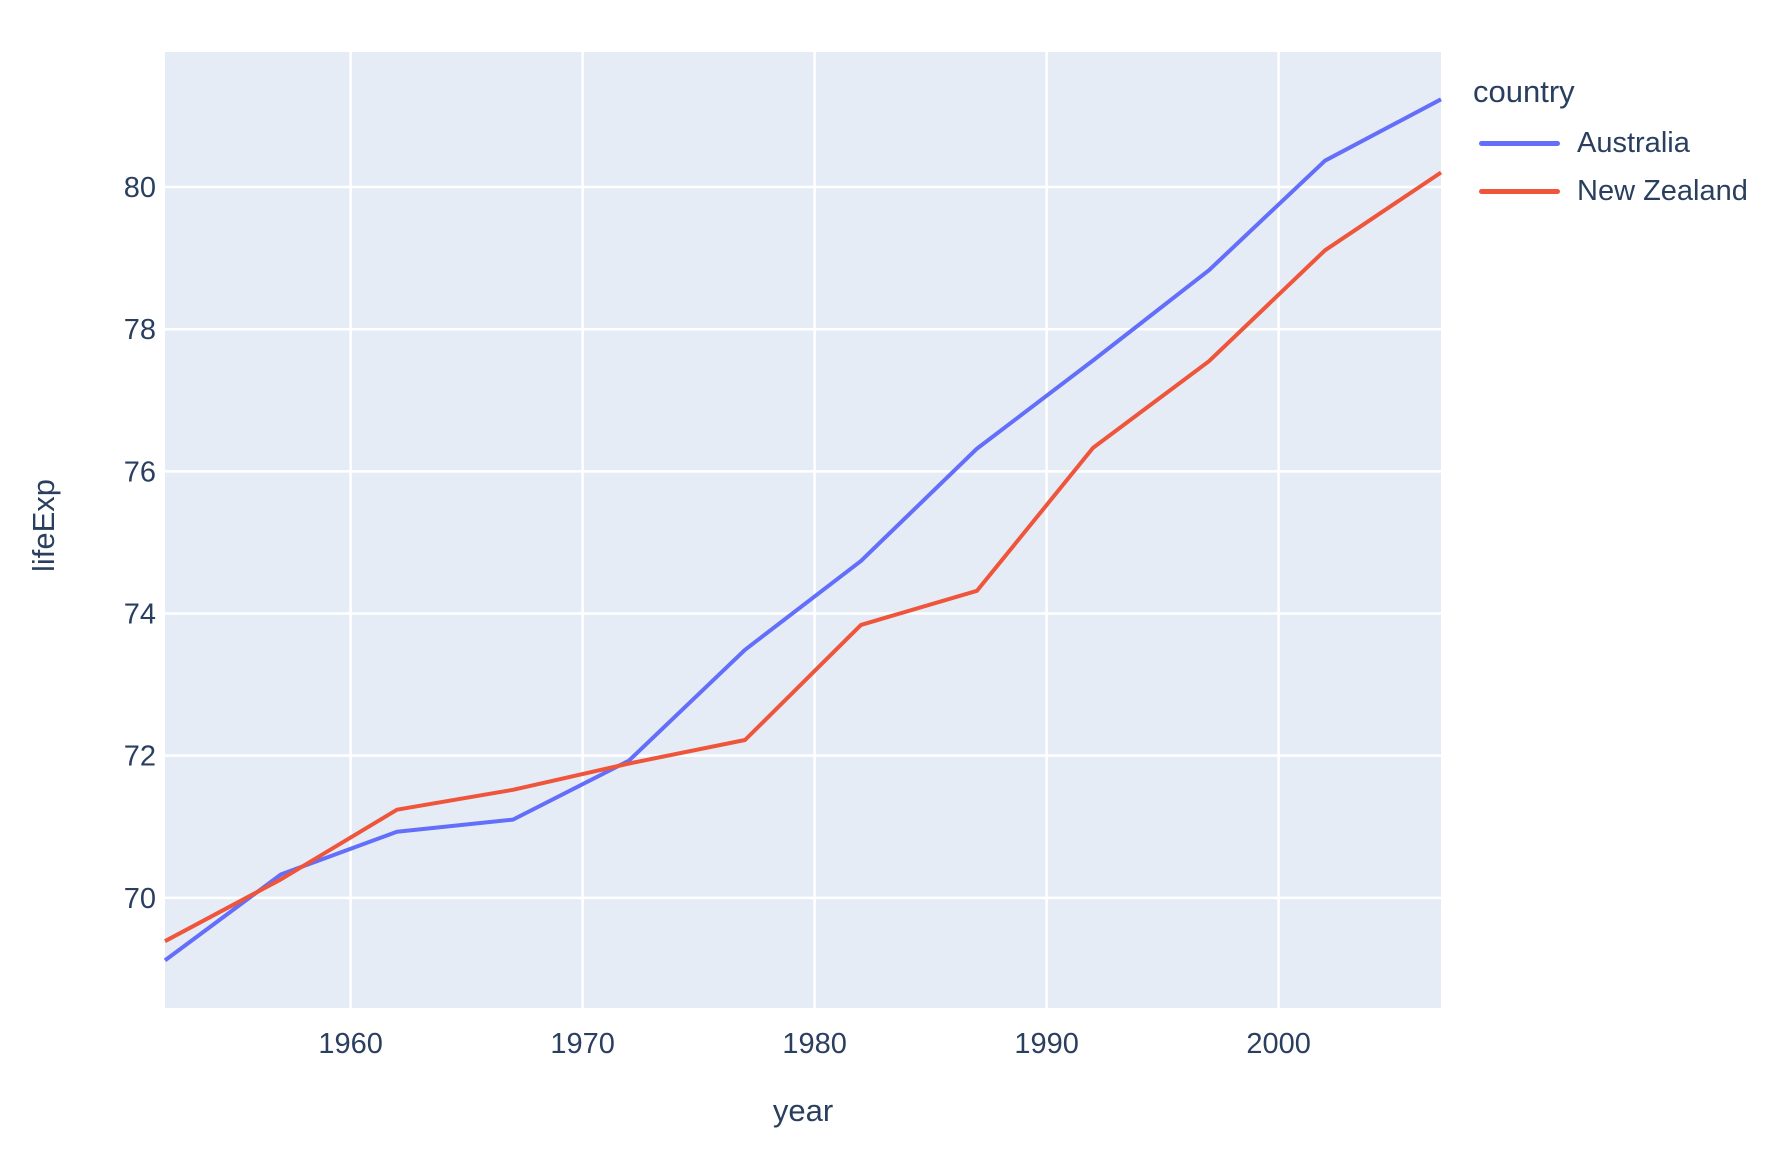 The width and height of the screenshot is (1781, 1168). What do you see at coordinates (140, 330) in the screenshot?
I see `y-tick-label-78: 78` at bounding box center [140, 330].